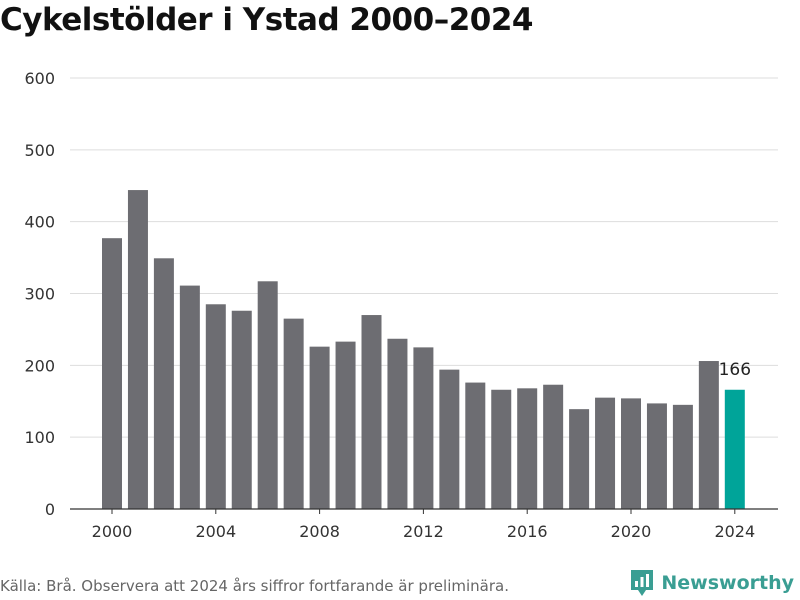  I want to click on y-tick-label: 400, so click(39, 222).